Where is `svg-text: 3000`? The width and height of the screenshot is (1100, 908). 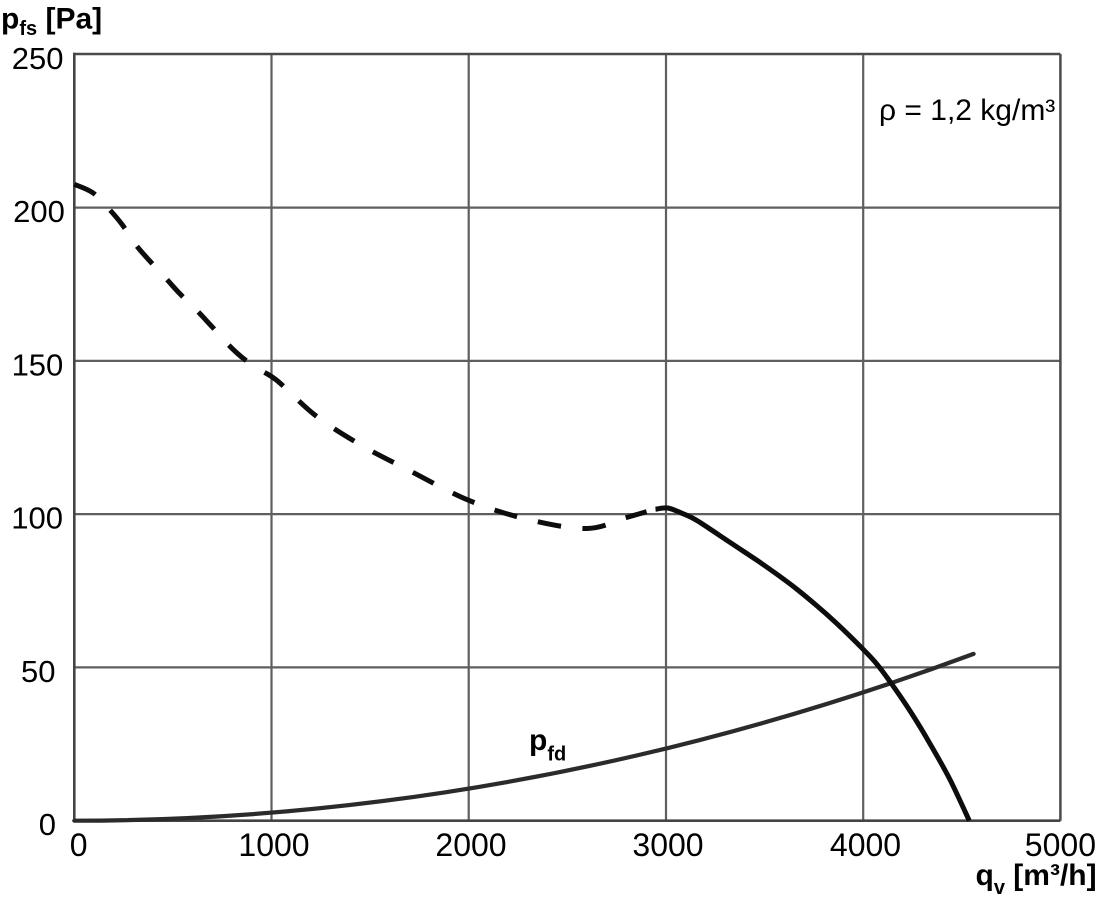 svg-text: 3000 is located at coordinates (667, 845).